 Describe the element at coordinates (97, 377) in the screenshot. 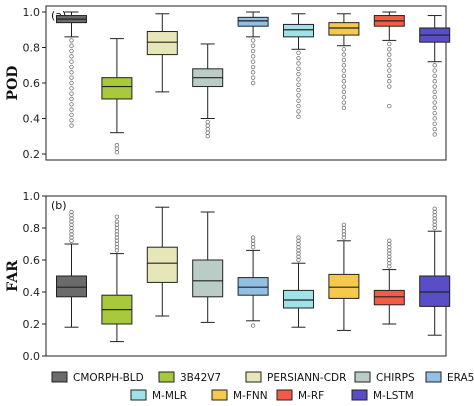

I see `legend-item: CMORPH-BLD` at that location.